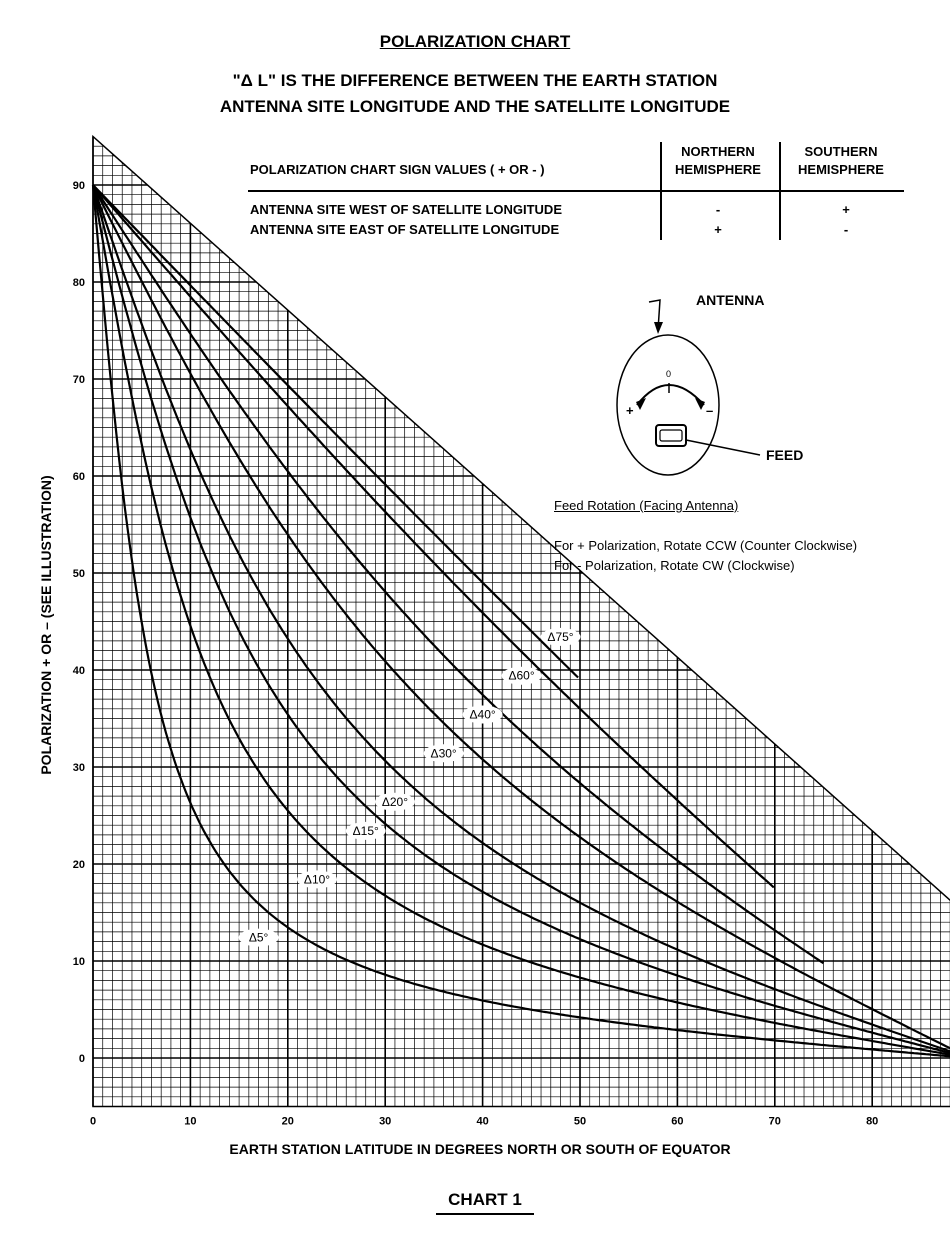 The width and height of the screenshot is (950, 1260). What do you see at coordinates (718, 229) in the screenshot?
I see `row-east-north: +` at bounding box center [718, 229].